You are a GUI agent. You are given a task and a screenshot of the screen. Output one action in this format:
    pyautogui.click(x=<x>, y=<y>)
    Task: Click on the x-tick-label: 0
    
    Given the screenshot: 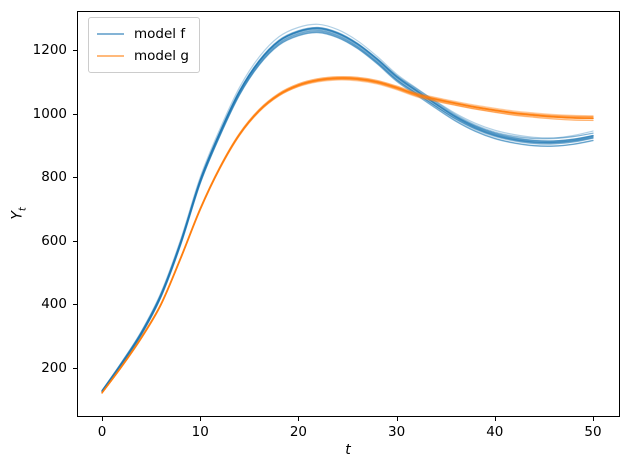 What is the action you would take?
    pyautogui.click(x=102, y=432)
    